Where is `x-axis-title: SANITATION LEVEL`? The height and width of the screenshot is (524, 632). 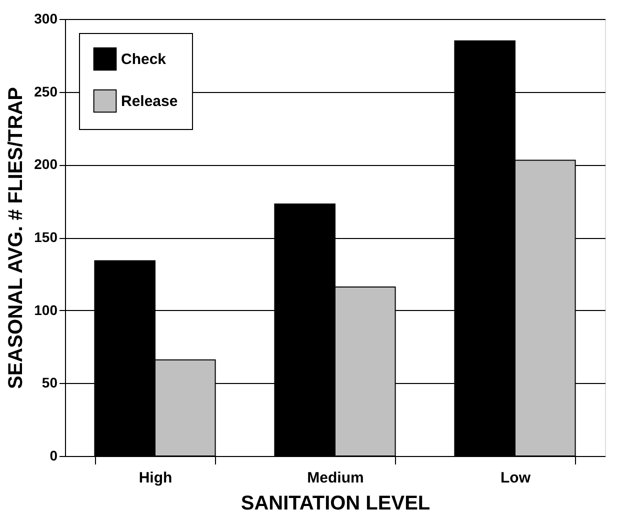
x-axis-title: SANITATION LEVEL is located at coordinates (335, 503).